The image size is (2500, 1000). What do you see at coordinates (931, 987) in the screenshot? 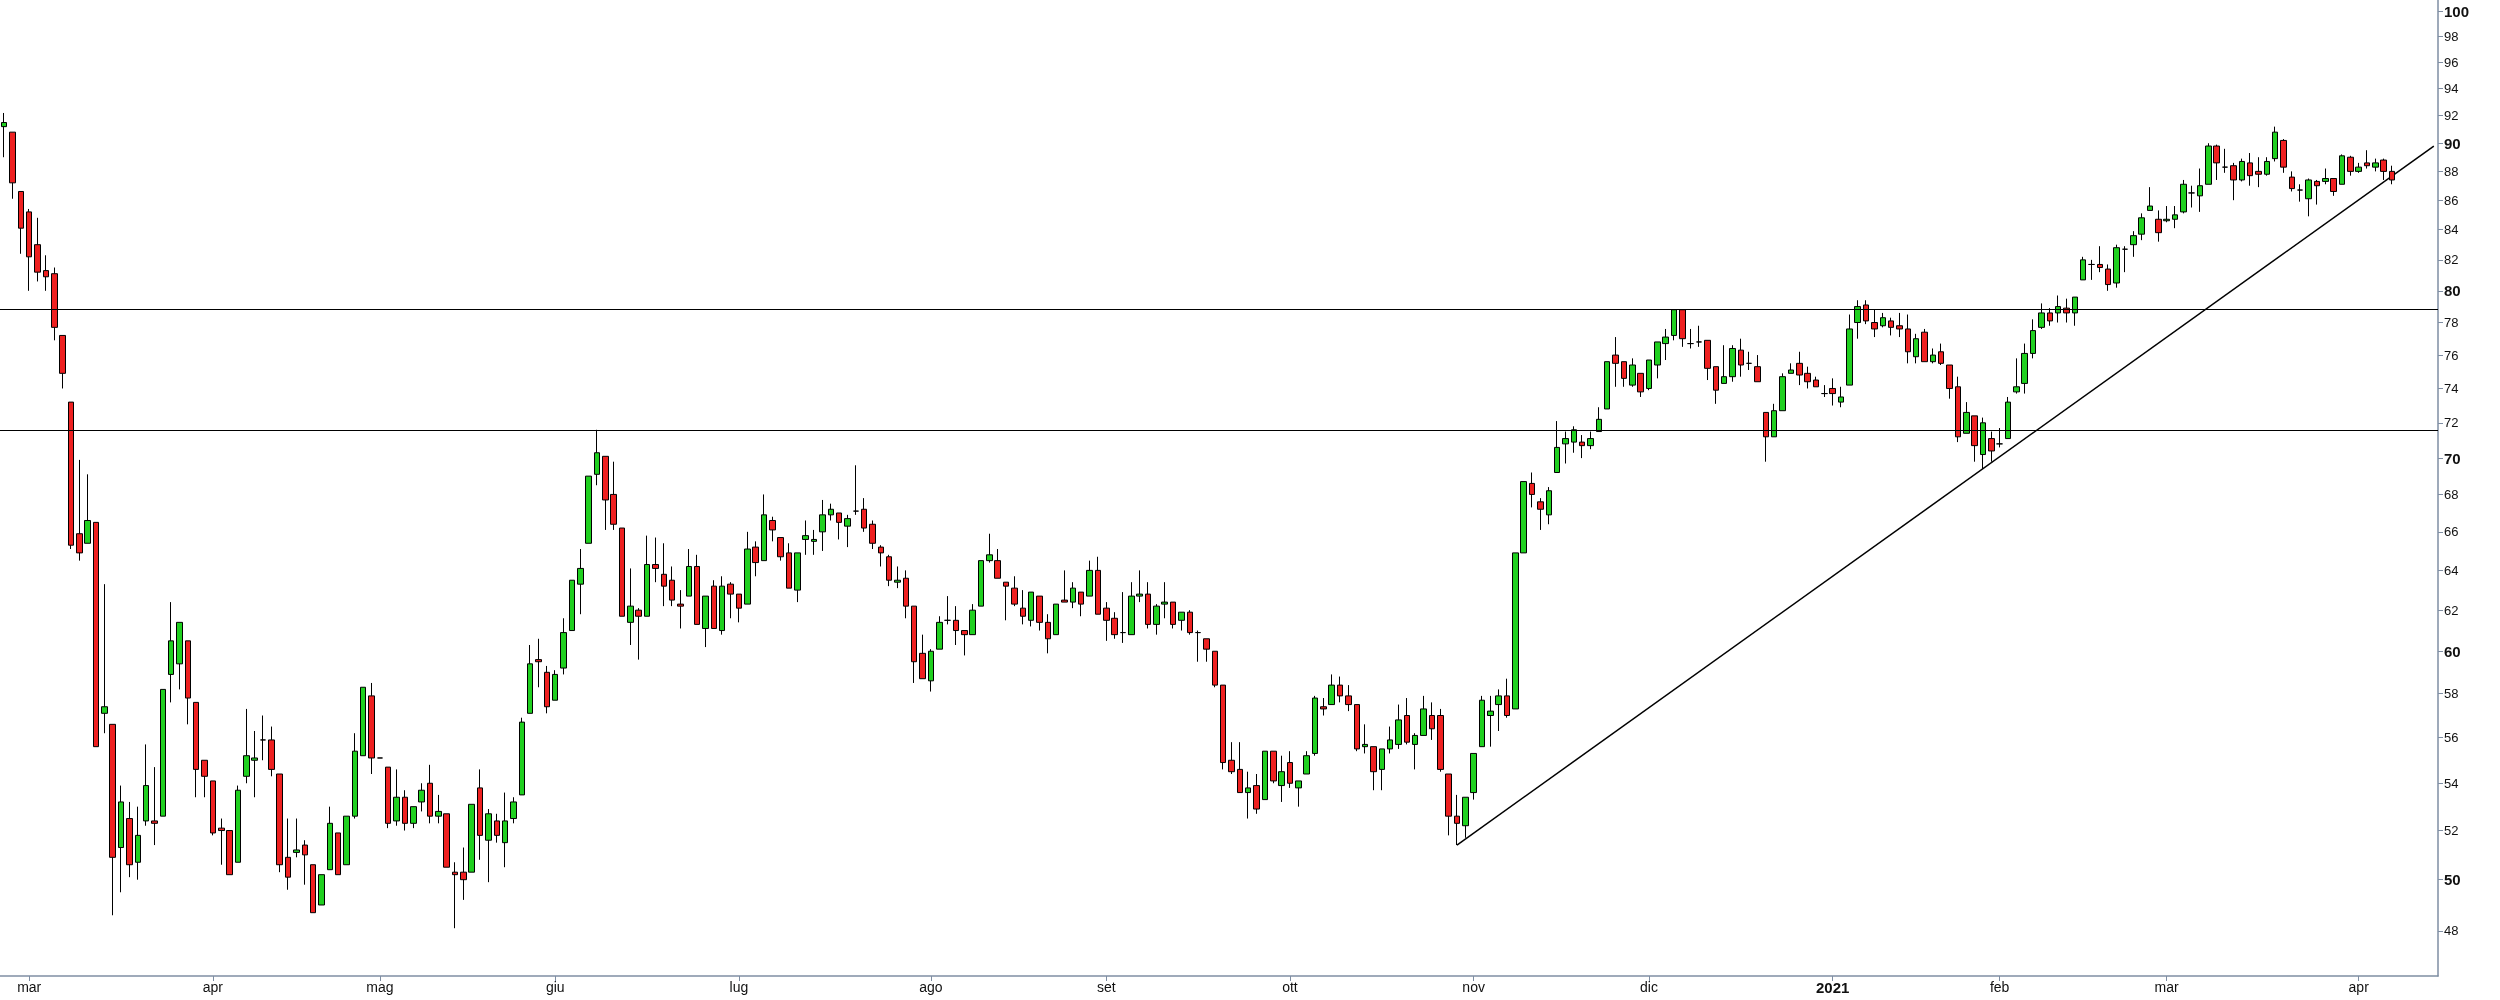
I see `x-tick-label: ago` at bounding box center [931, 987].